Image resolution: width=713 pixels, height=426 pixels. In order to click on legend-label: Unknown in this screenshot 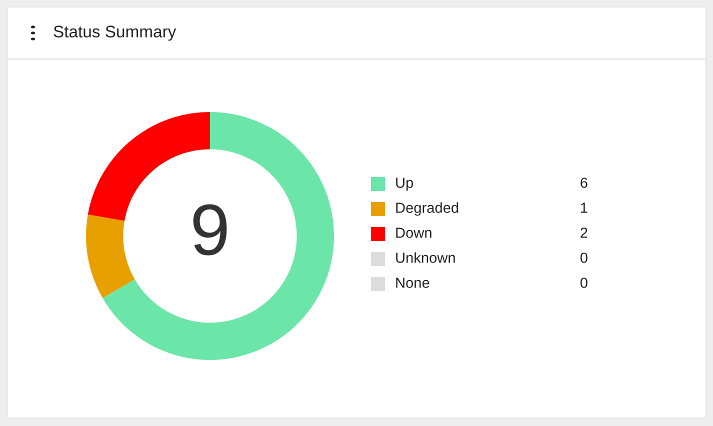, I will do `click(425, 257)`.